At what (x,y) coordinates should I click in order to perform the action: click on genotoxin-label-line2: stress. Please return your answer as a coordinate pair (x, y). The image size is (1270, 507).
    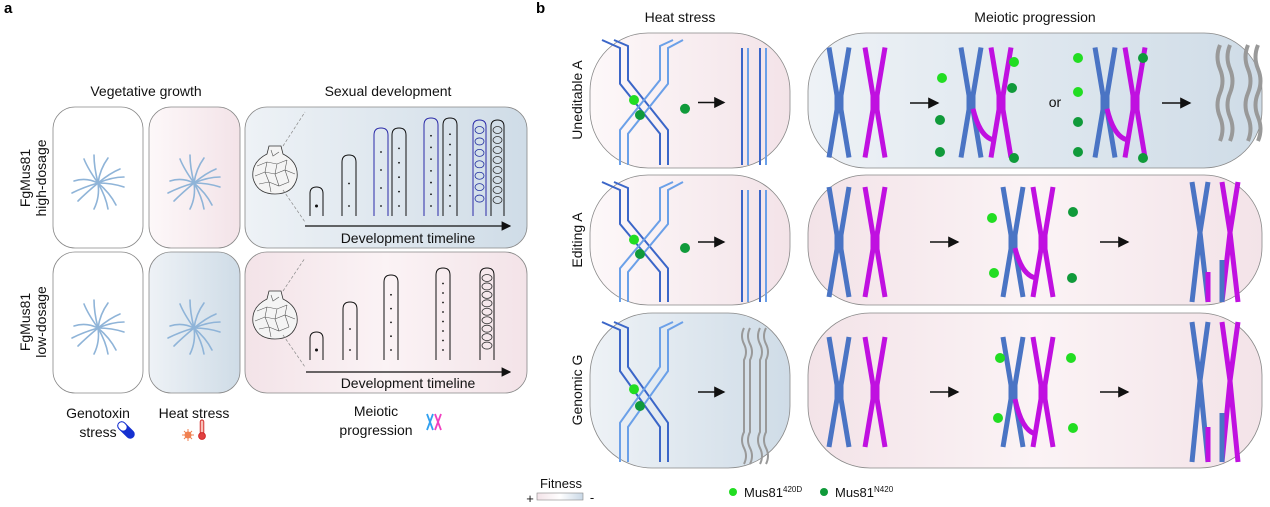
    Looking at the image, I should click on (97, 432).